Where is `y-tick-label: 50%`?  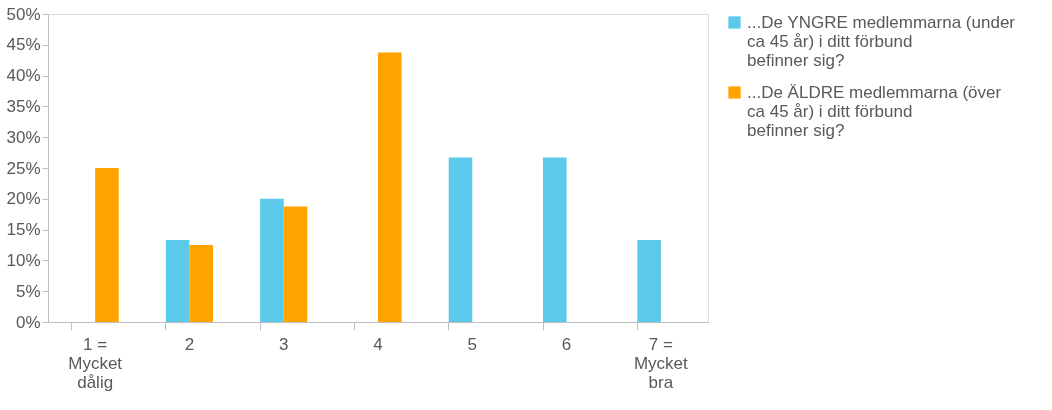
y-tick-label: 50% is located at coordinates (23, 14).